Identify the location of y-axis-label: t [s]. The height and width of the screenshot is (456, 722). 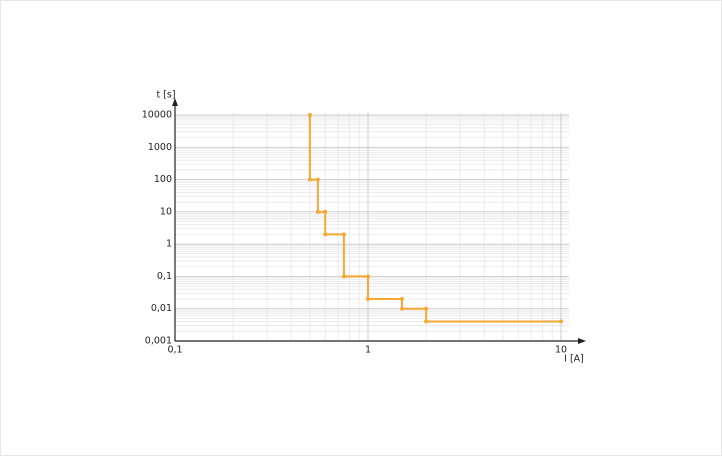
(165, 95).